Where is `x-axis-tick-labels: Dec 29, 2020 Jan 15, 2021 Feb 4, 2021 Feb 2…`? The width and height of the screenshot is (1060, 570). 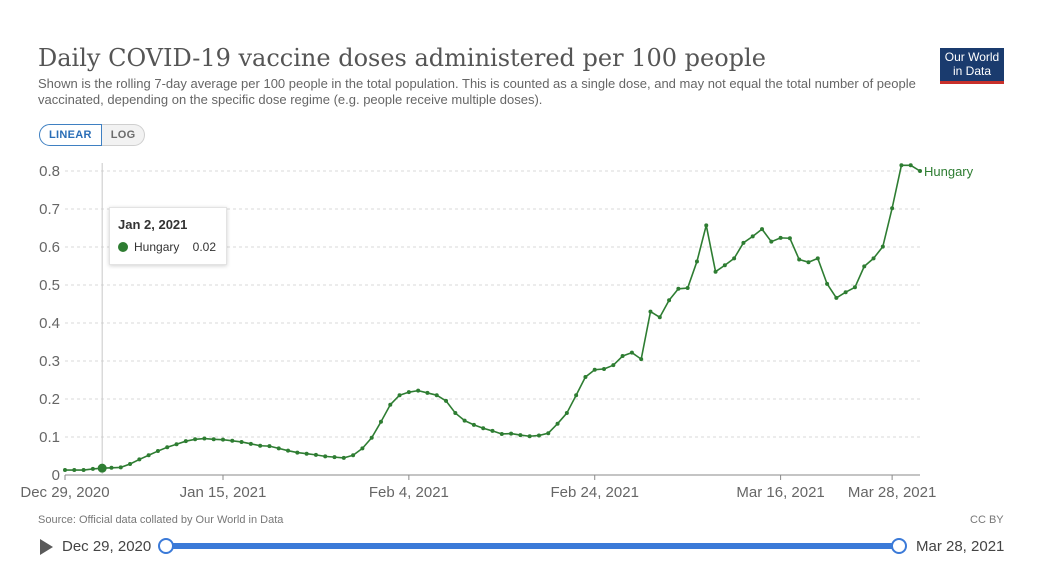
x-axis-tick-labels: Dec 29, 2020 Jan 15, 2021 Feb 4, 2021 Feb 2… is located at coordinates (478, 488).